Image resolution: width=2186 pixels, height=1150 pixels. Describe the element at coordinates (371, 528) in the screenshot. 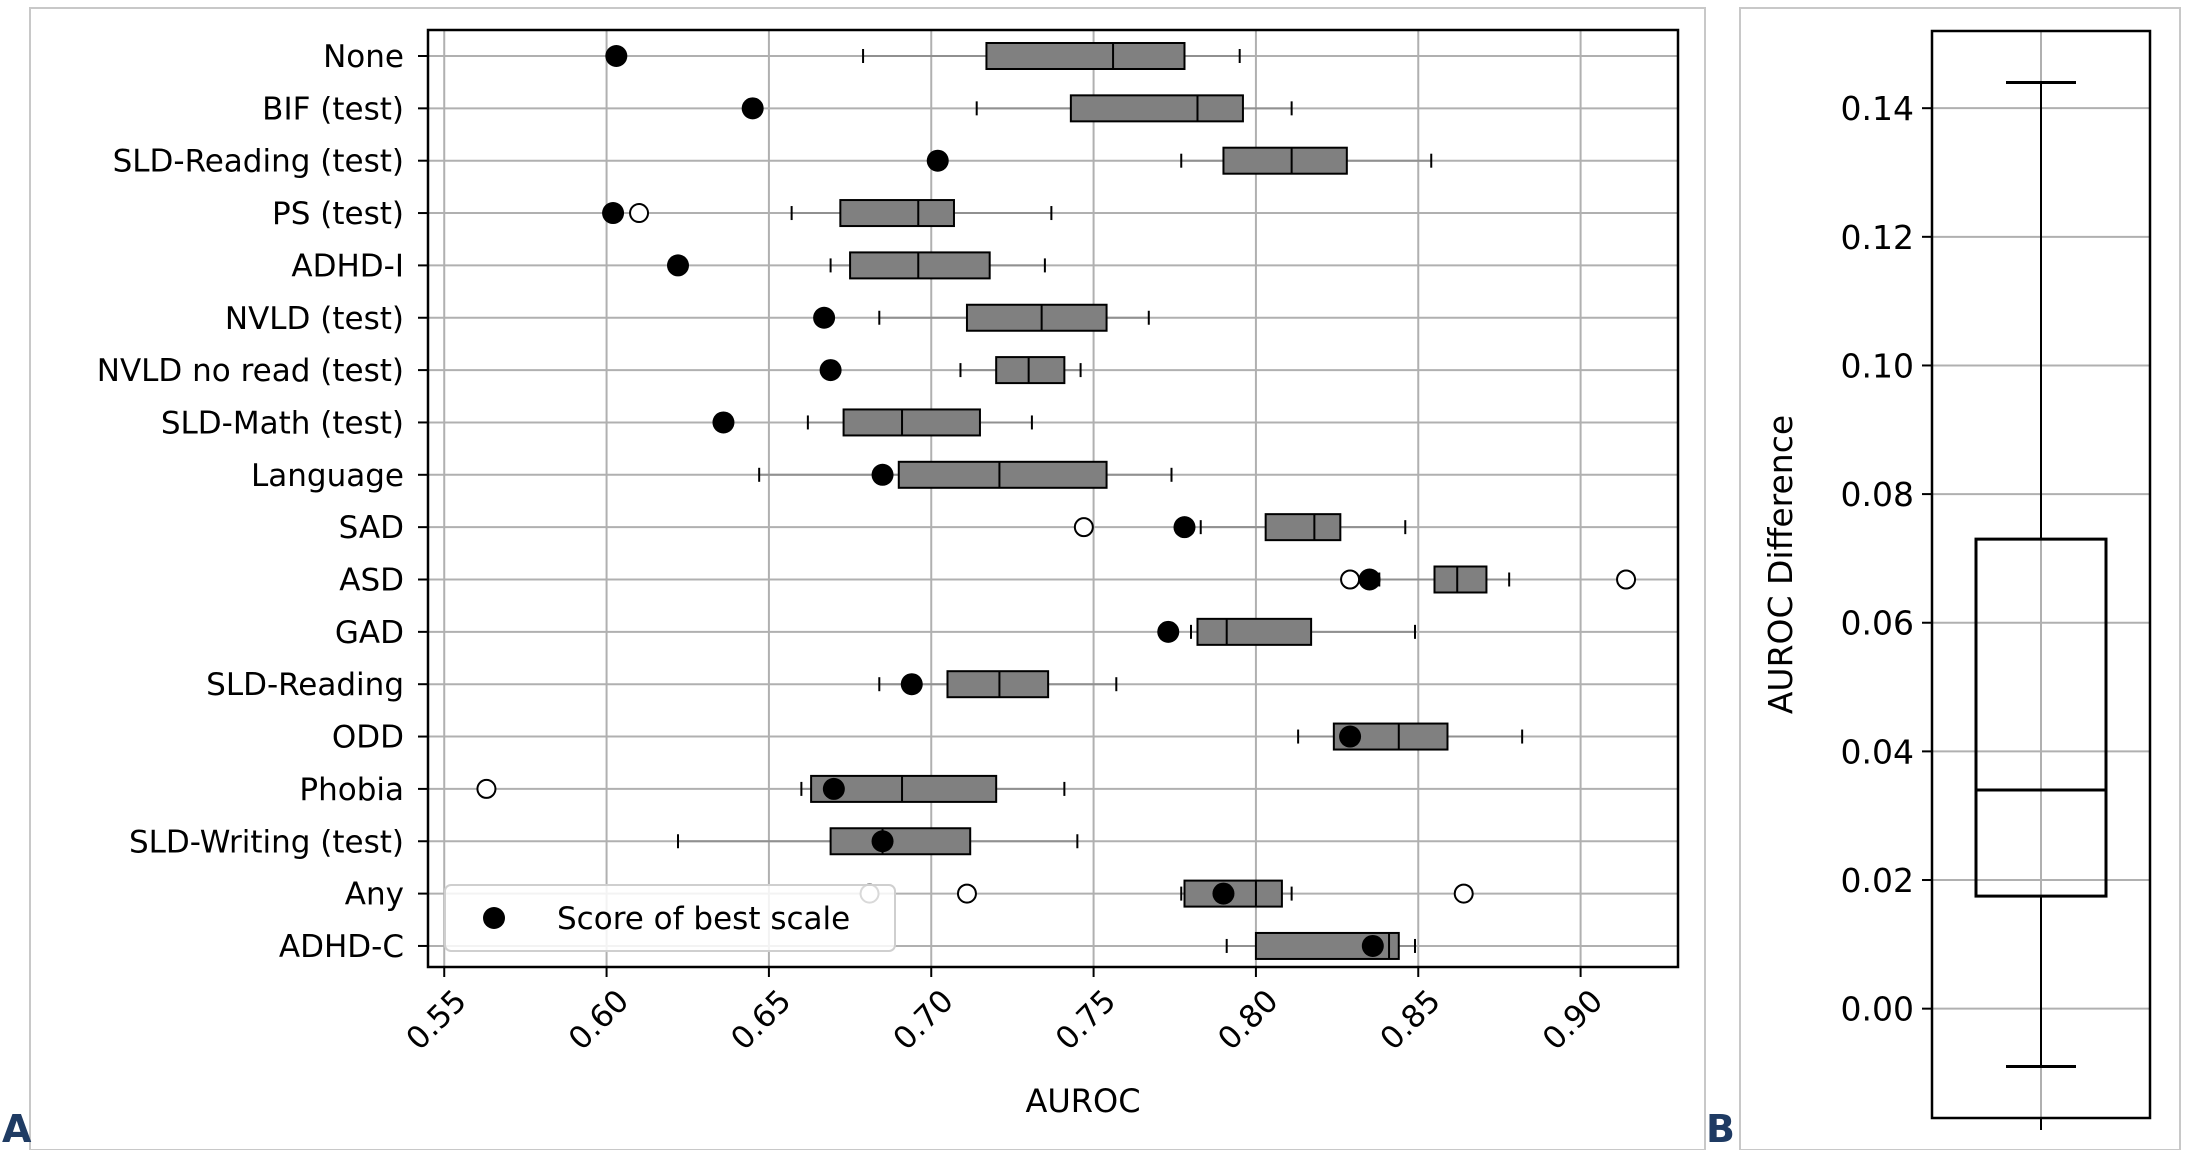

I see `category-label: SAD` at that location.